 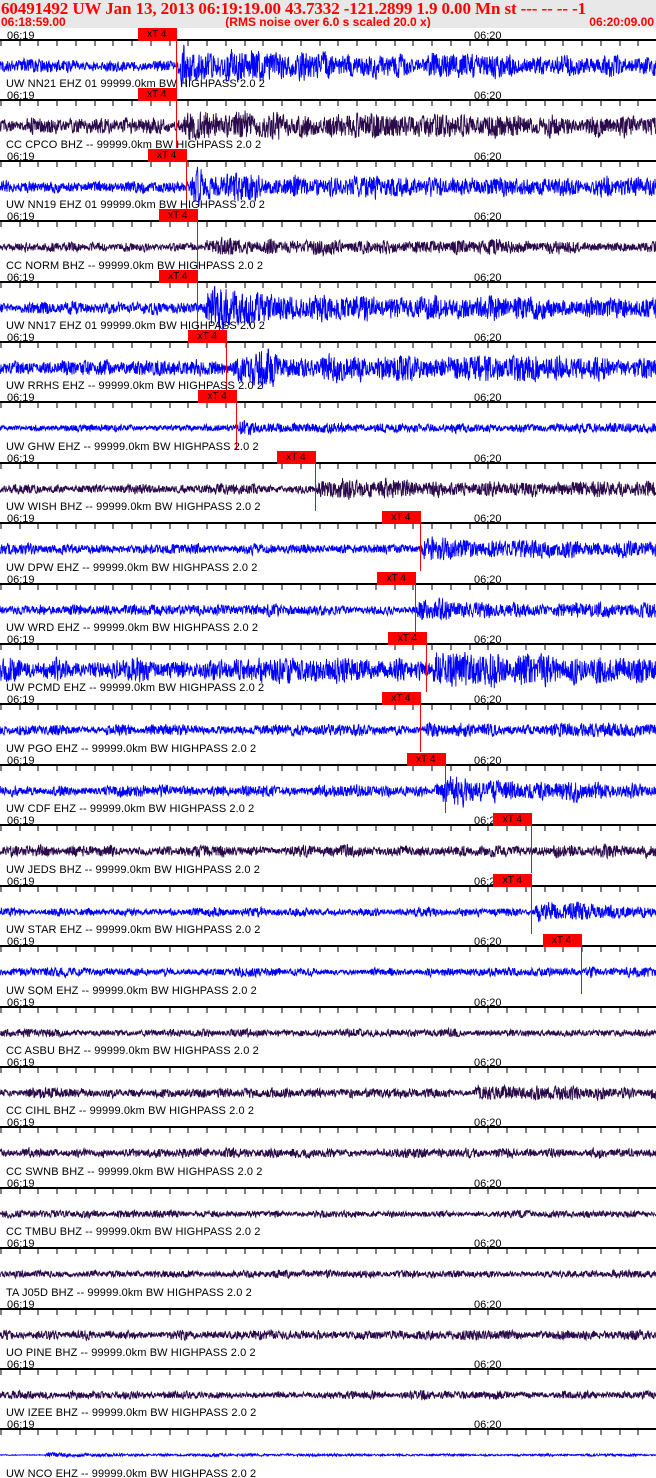 I want to click on rms-noise-note: (RMS noise over 6.0 s scaled 20.0 x), so click(x=328, y=21).